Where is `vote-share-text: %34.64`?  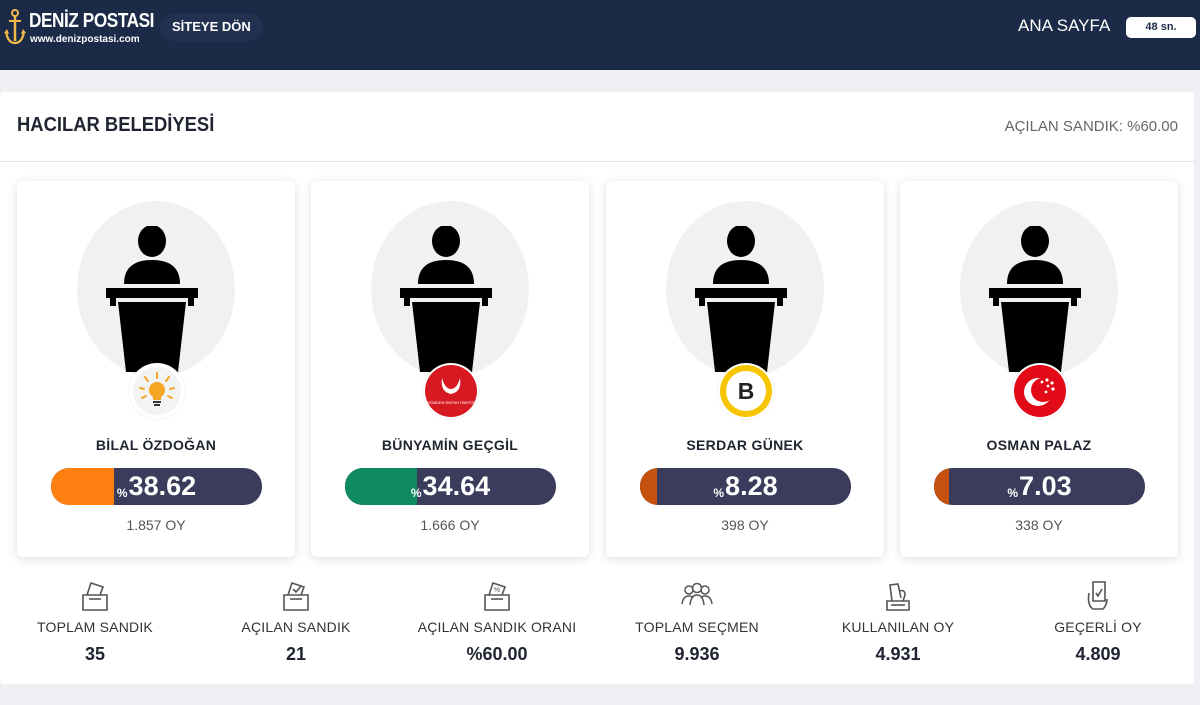
vote-share-text: %34.64 is located at coordinates (450, 486).